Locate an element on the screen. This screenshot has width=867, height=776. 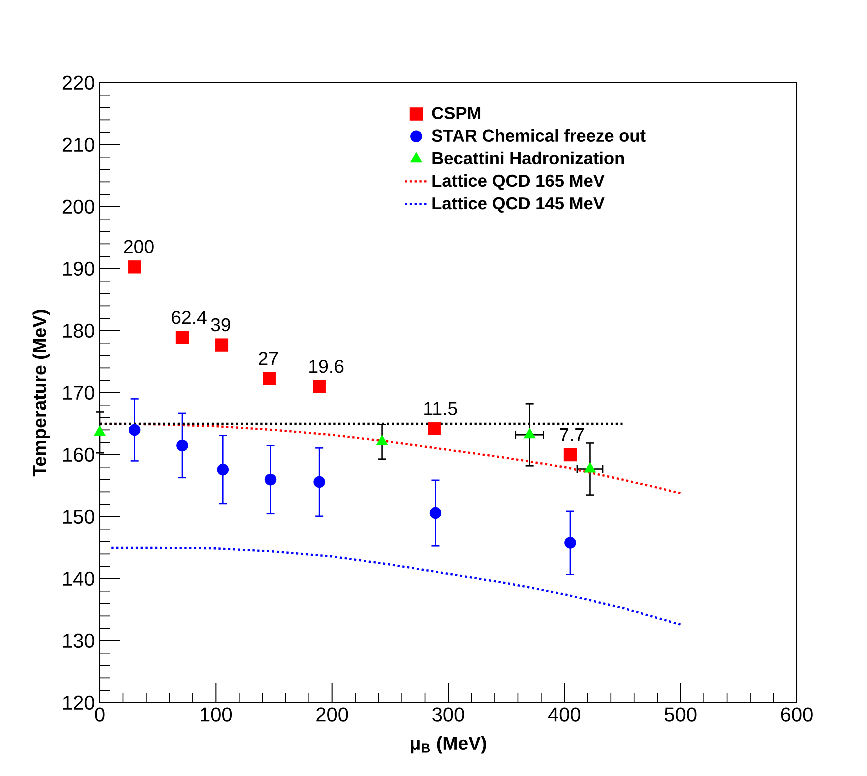
x-tick-label: 500 is located at coordinates (680, 715).